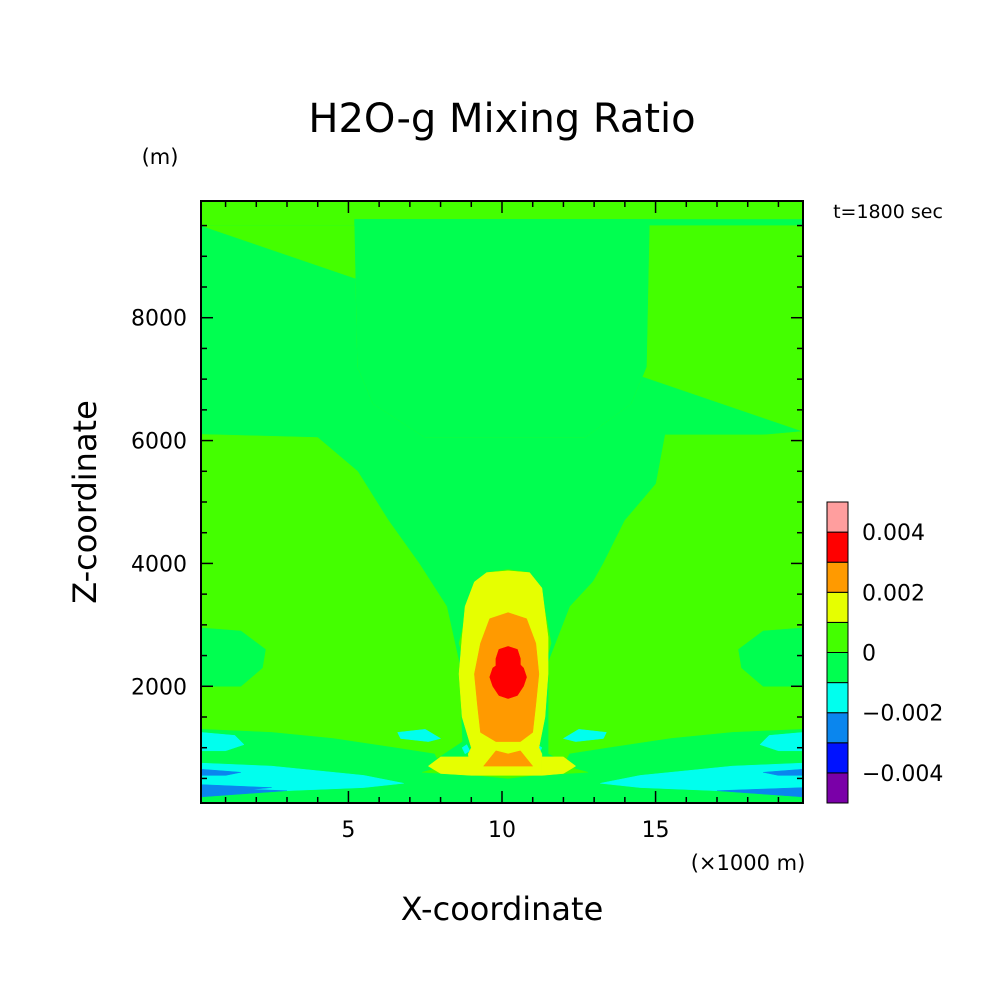 Image resolution: width=1004 pixels, height=1004 pixels. I want to click on x-tick-label: 10, so click(502, 830).